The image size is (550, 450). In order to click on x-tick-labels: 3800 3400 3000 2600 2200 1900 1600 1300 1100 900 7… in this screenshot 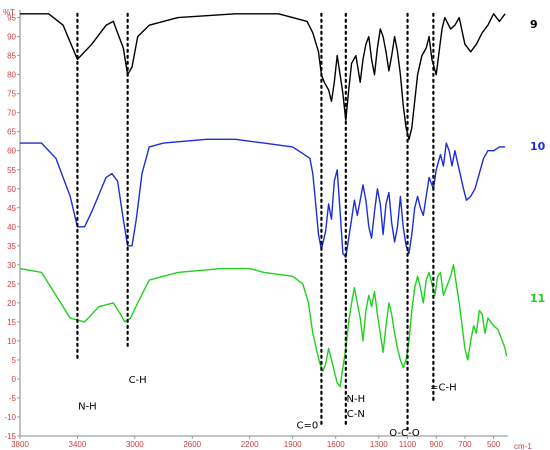, I will do `click(256, 442)`.